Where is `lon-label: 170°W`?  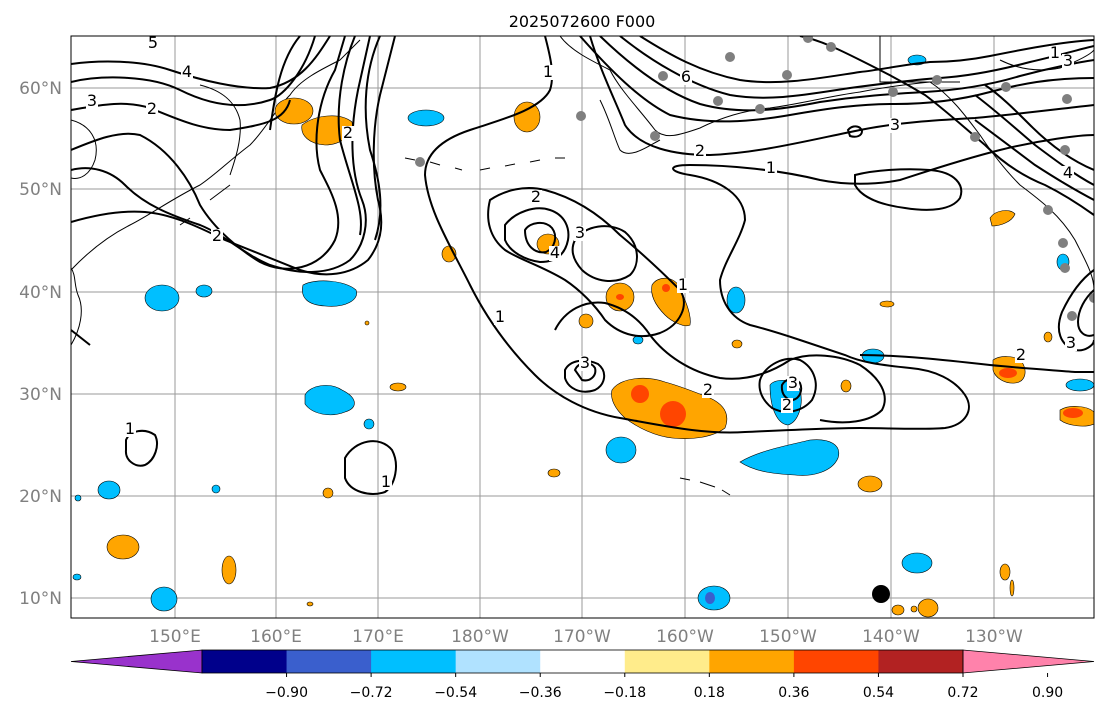
lon-label: 170°W is located at coordinates (582, 637).